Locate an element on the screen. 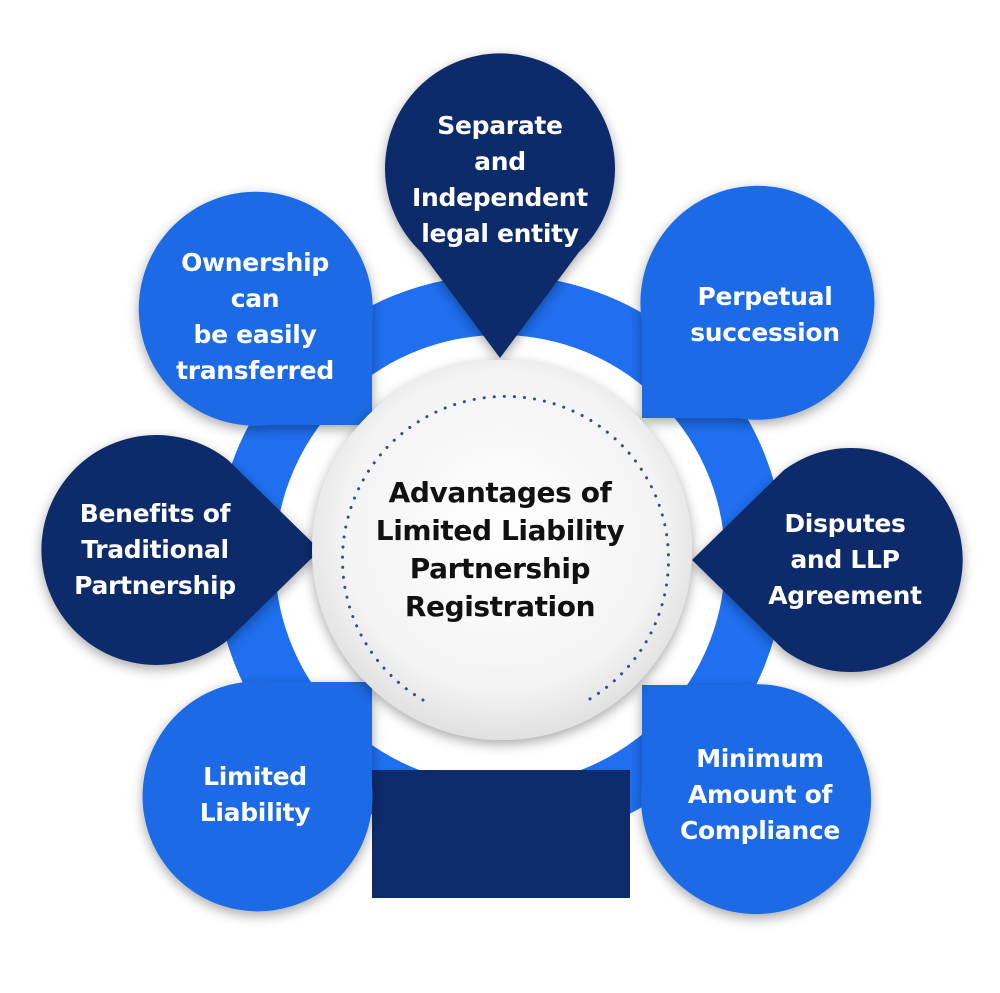  node-mid-right-shape is located at coordinates (827, 560).